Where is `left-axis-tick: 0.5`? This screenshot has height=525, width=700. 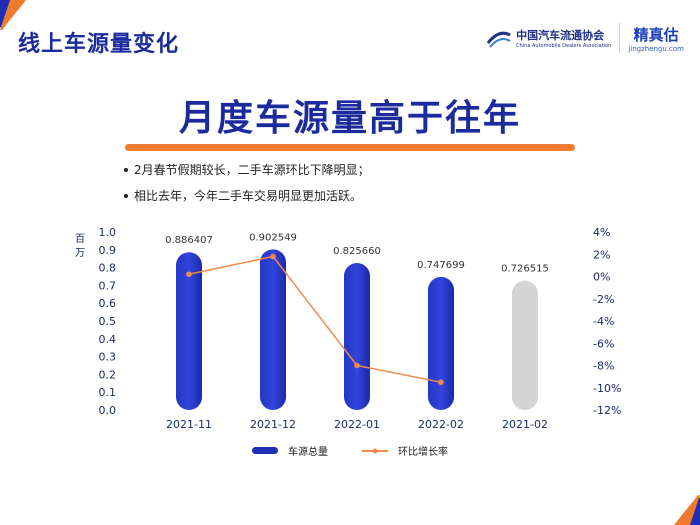 left-axis-tick: 0.5 is located at coordinates (108, 321).